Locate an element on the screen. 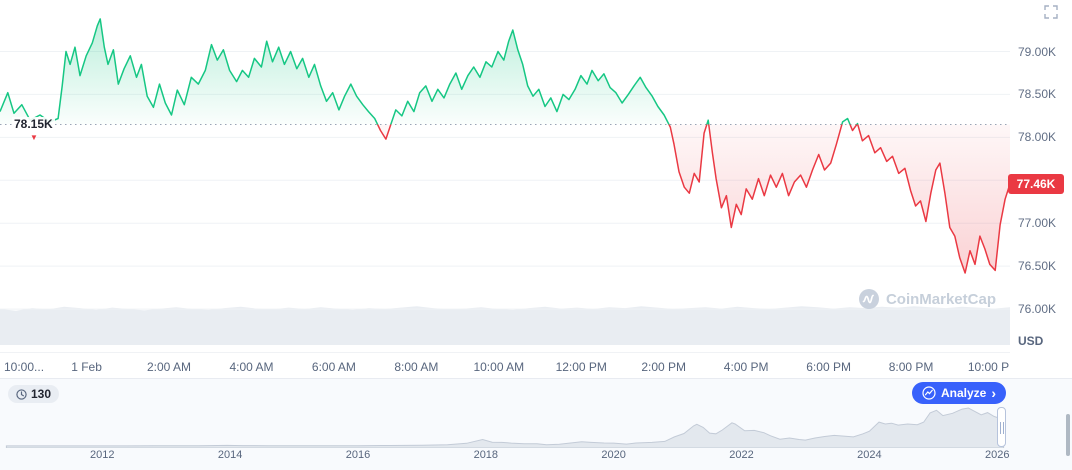  time-tick-label: 6:00 AM is located at coordinates (333, 367).